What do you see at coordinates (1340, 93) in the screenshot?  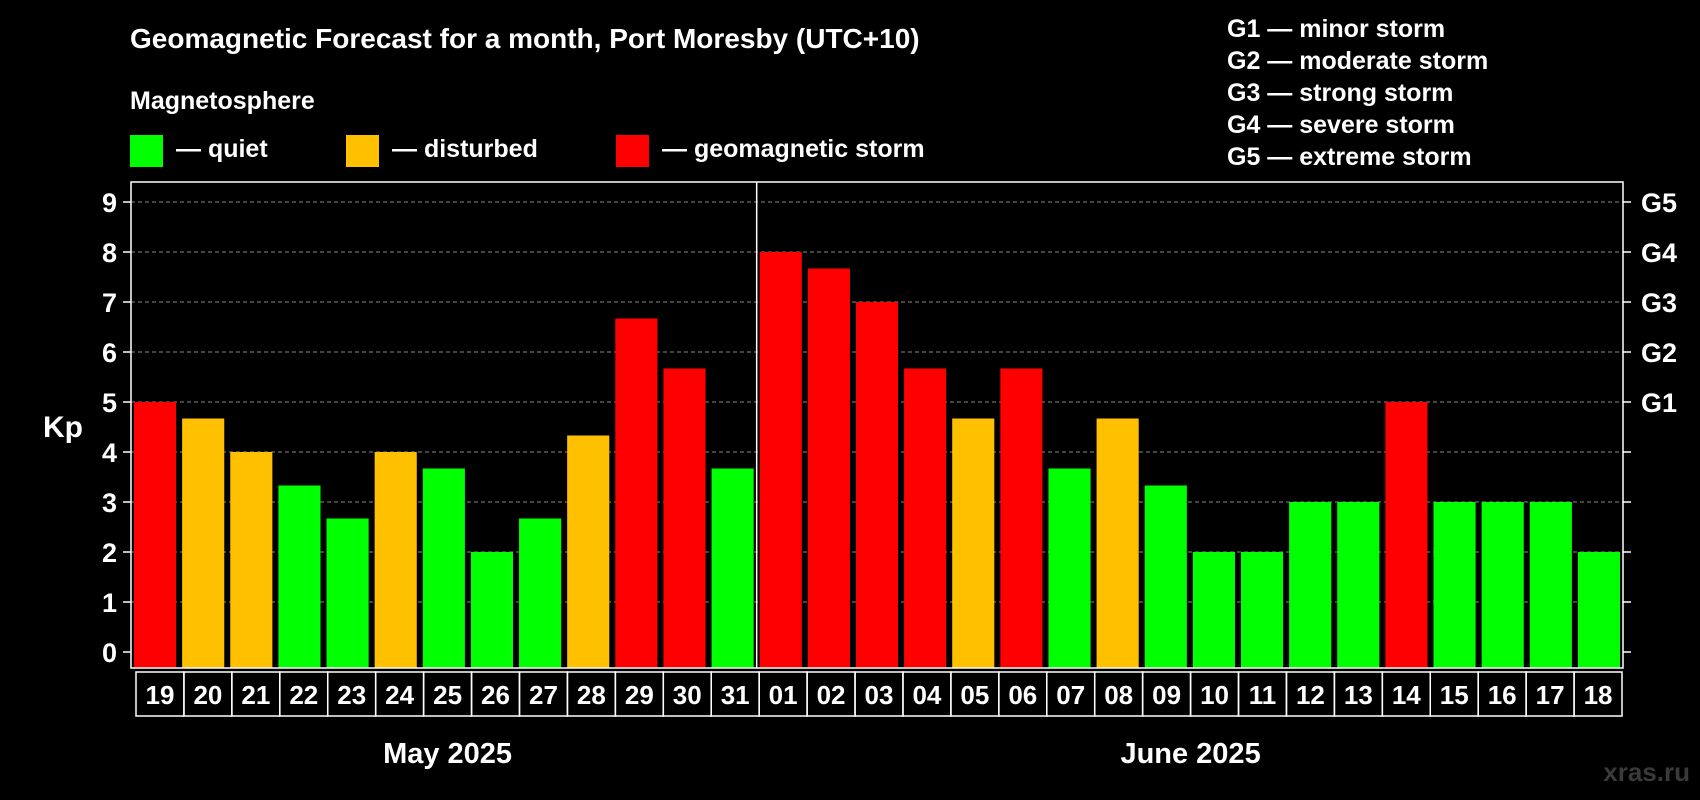 I see `storm-scale-g3: G3 — strong storm` at bounding box center [1340, 93].